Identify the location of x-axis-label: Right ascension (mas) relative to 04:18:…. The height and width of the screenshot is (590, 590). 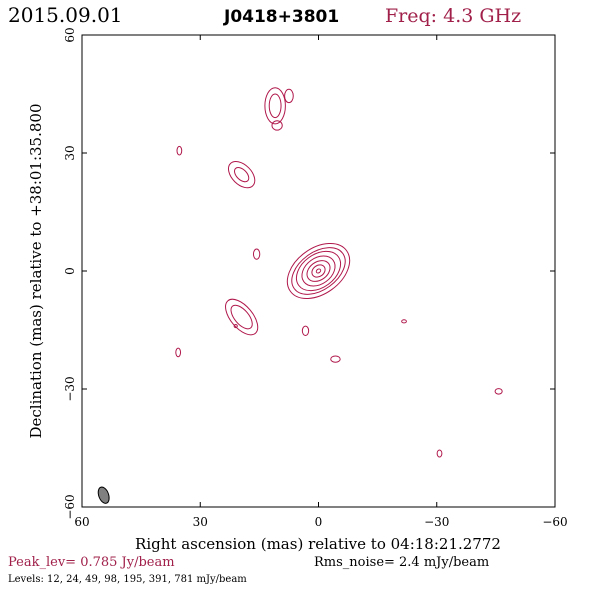
(318, 544).